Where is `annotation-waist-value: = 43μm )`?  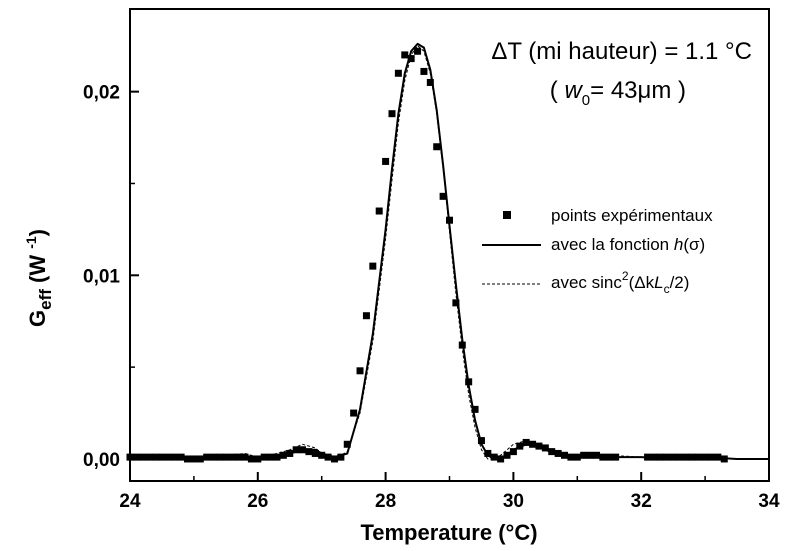 annotation-waist-value: = 43μm ) is located at coordinates (638, 90).